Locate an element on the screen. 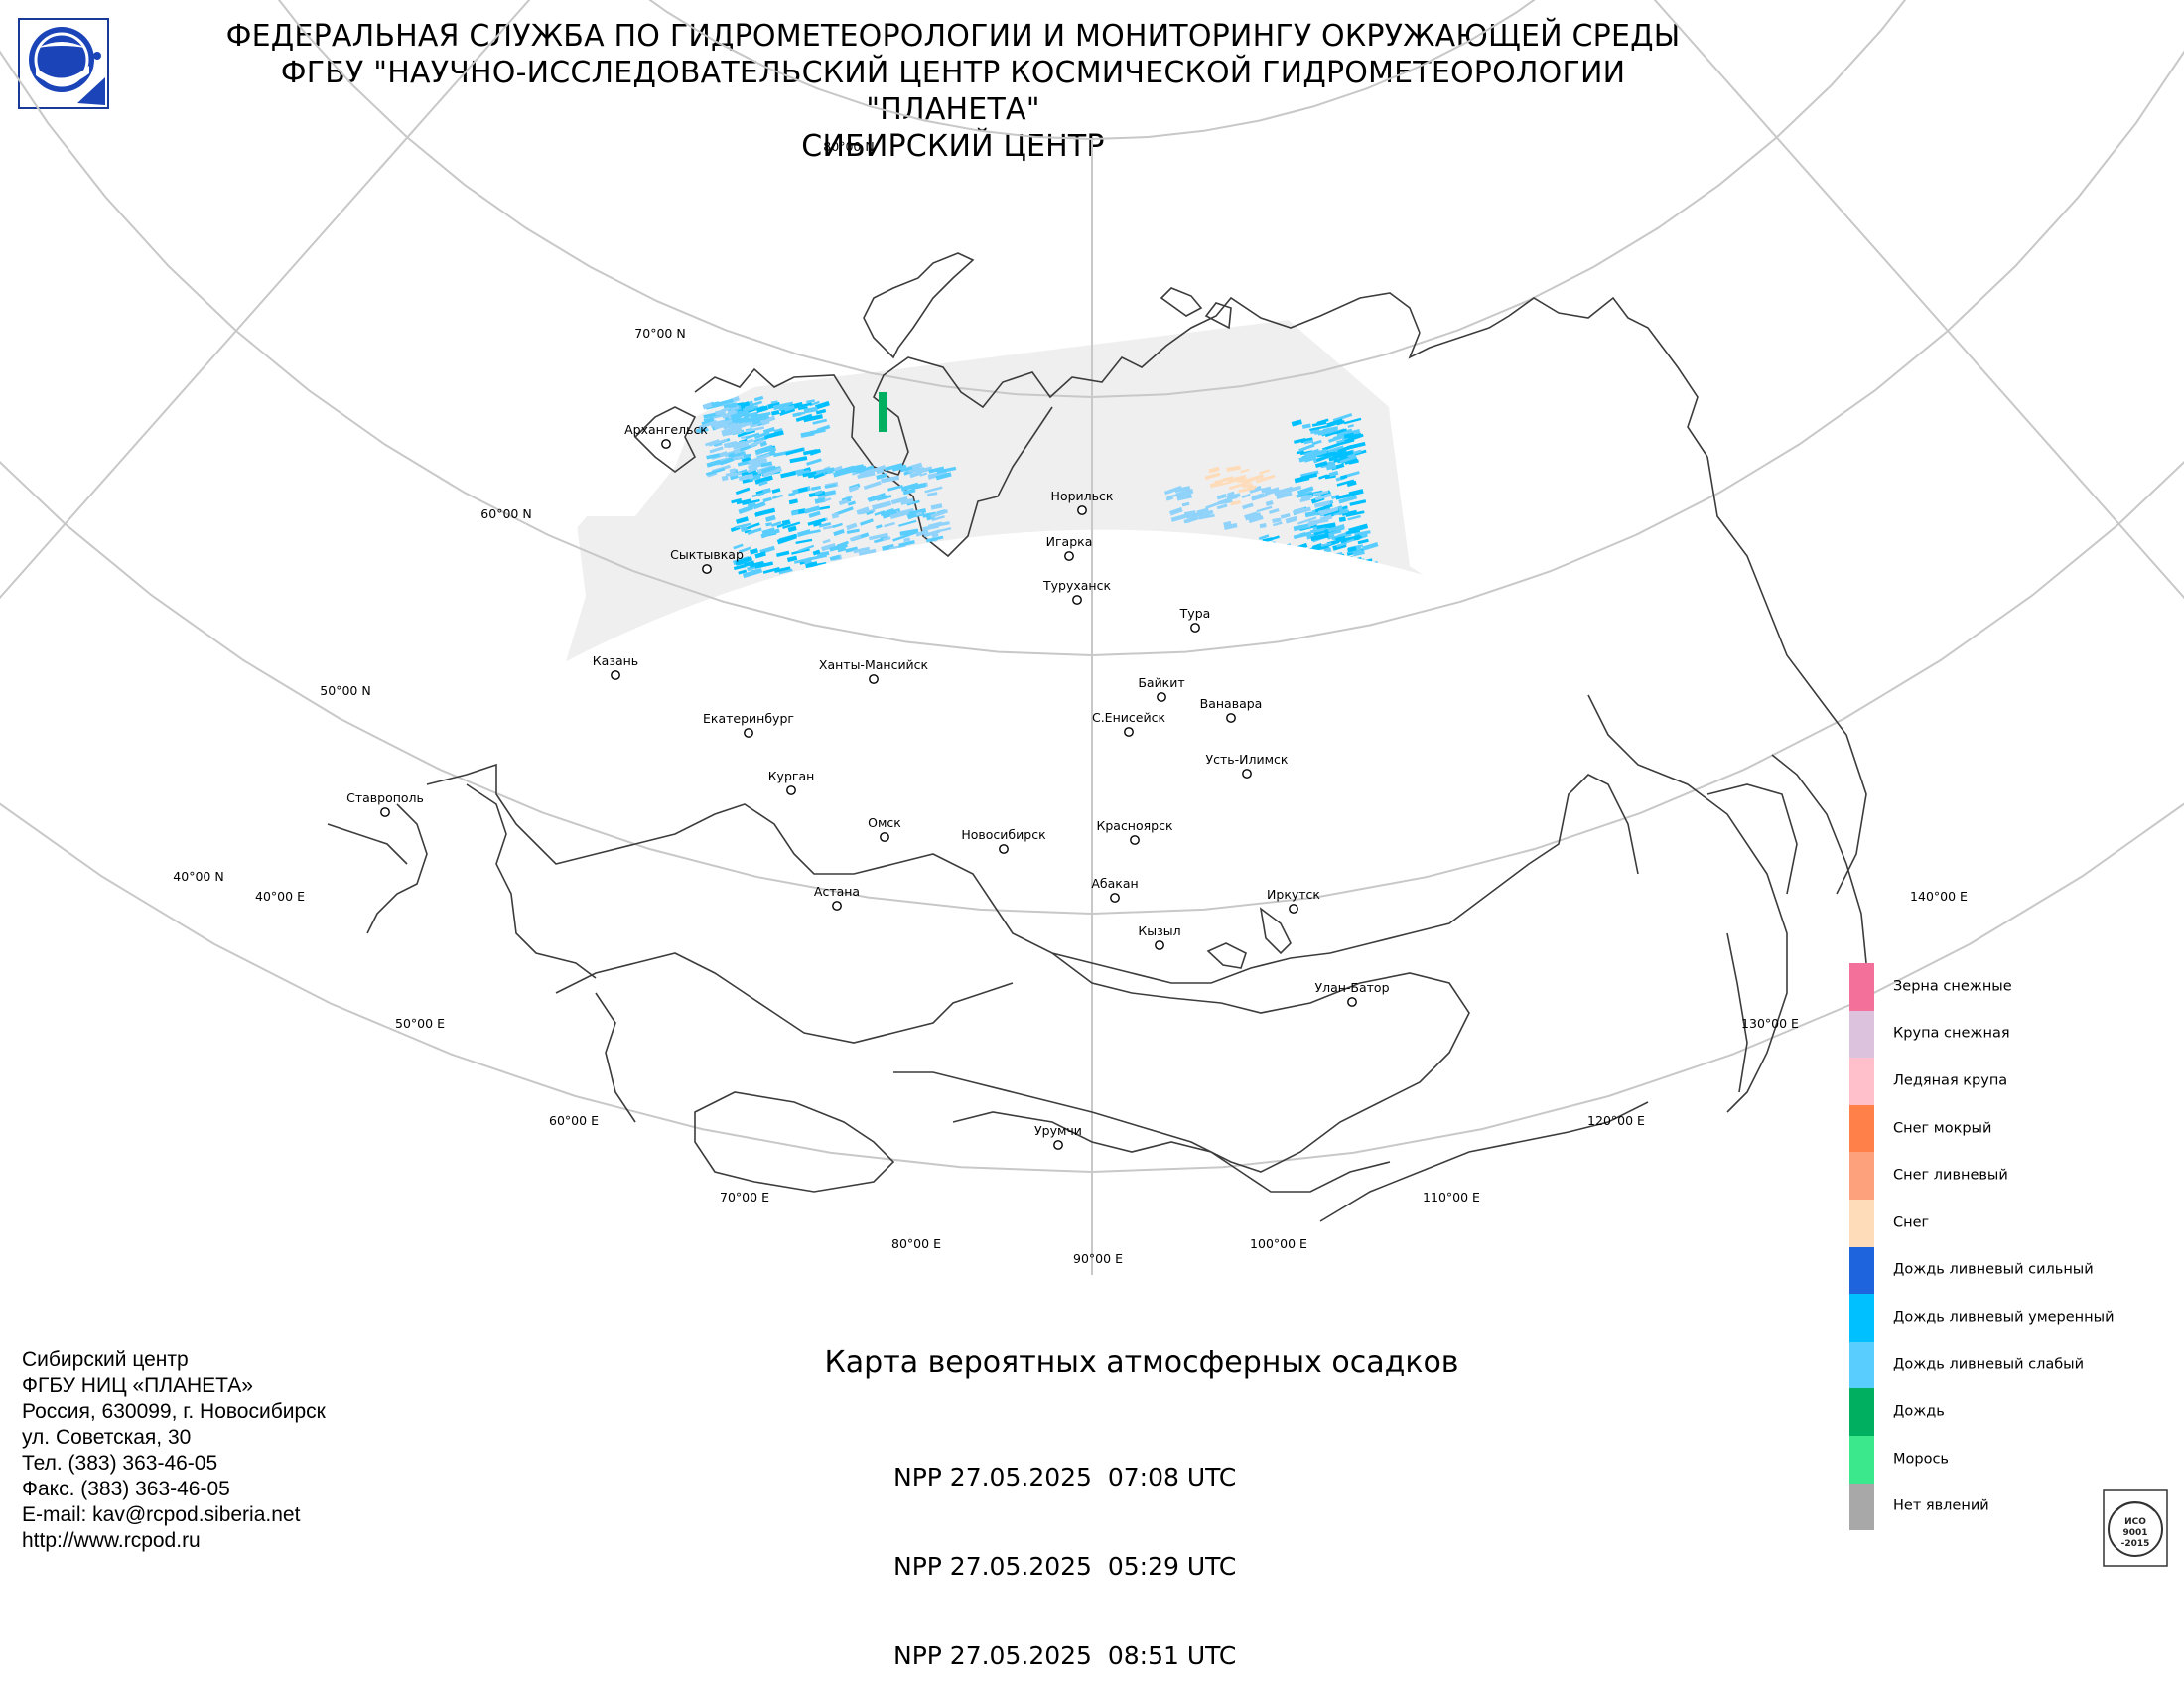 The width and height of the screenshot is (2184, 1701). legend-label: Ледяная крупа is located at coordinates (1950, 1080).